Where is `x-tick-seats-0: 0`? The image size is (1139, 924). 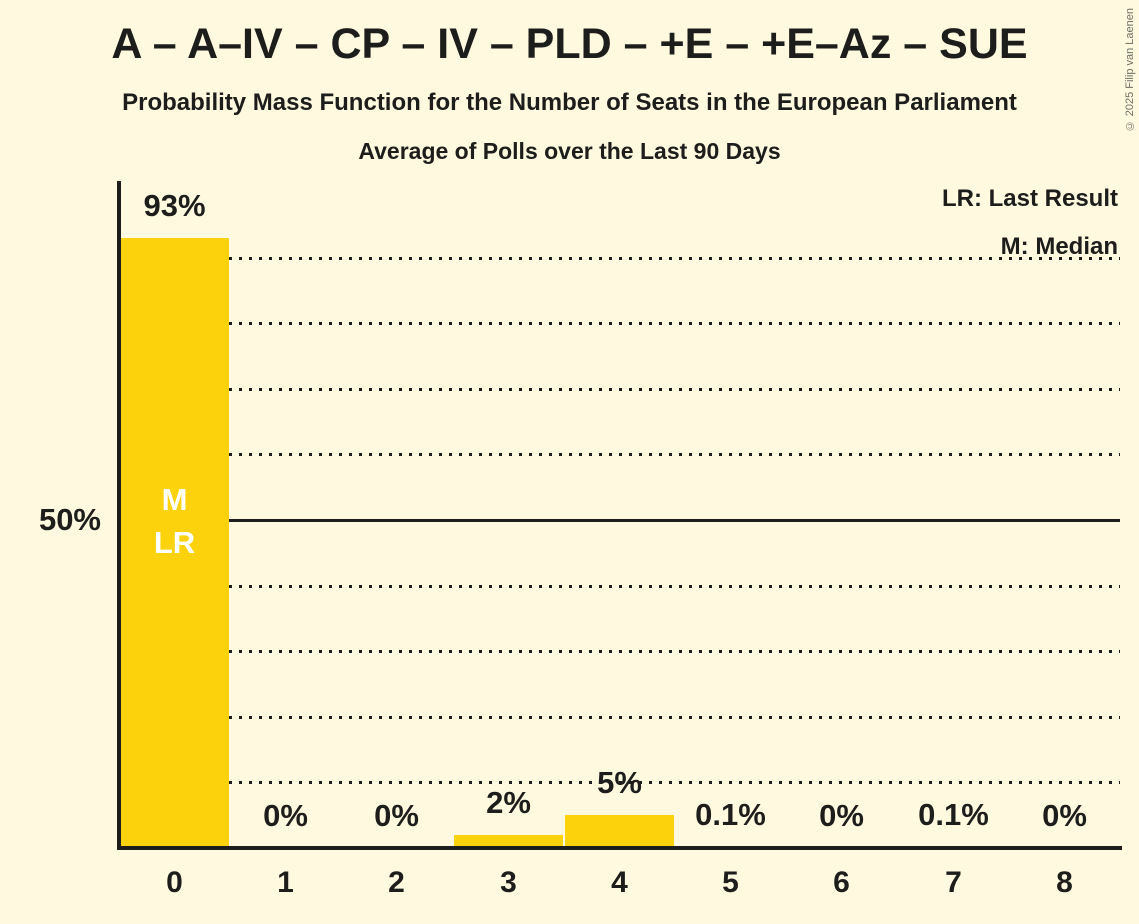 x-tick-seats-0: 0 is located at coordinates (174, 882).